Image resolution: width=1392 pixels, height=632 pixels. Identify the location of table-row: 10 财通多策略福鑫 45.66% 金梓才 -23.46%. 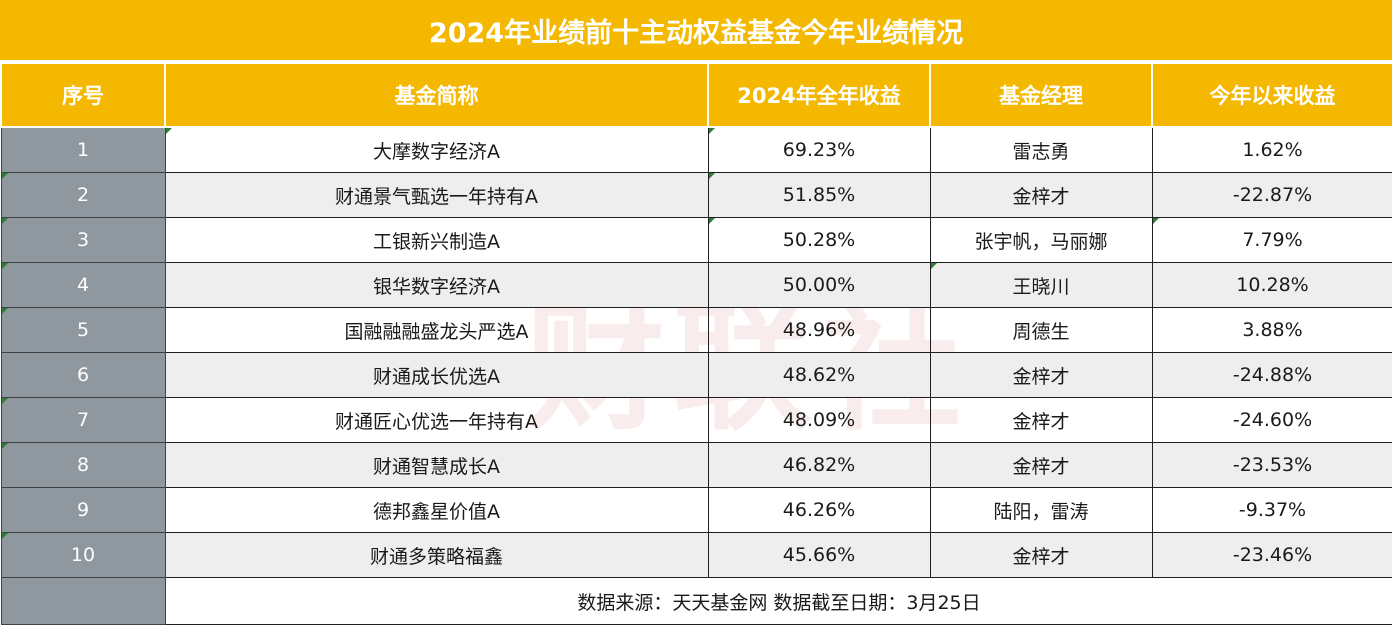
(696, 555).